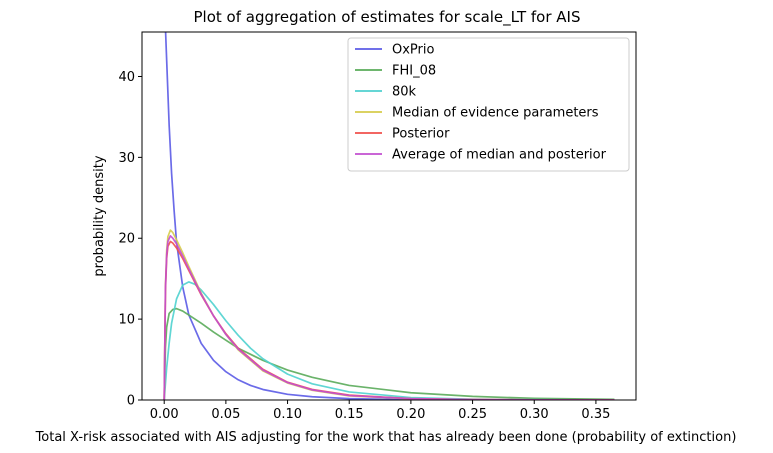 This screenshot has width=773, height=453. Describe the element at coordinates (126, 158) in the screenshot. I see `y-tick-label: 30` at that location.